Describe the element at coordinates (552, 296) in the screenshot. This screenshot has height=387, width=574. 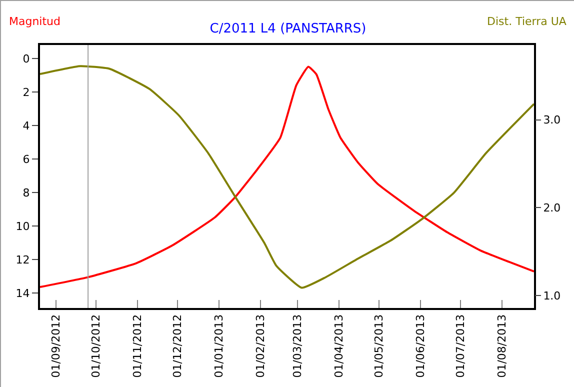
I see `y2-tick-label: 1.0` at that location.